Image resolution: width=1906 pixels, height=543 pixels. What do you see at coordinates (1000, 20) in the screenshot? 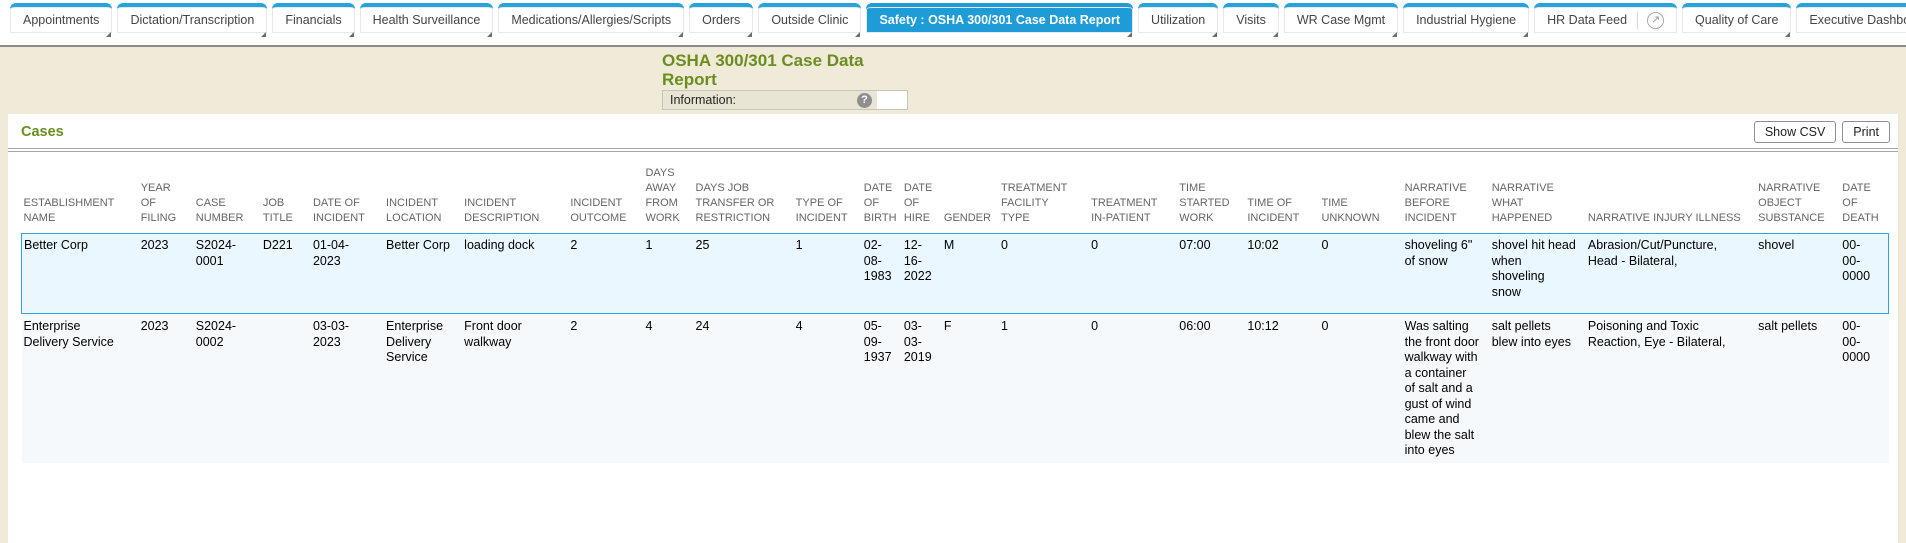
I see `tab-safety-osha-300-301-case-data-report: Safety : OSHA 300/301 Case Data Report` at bounding box center [1000, 20].